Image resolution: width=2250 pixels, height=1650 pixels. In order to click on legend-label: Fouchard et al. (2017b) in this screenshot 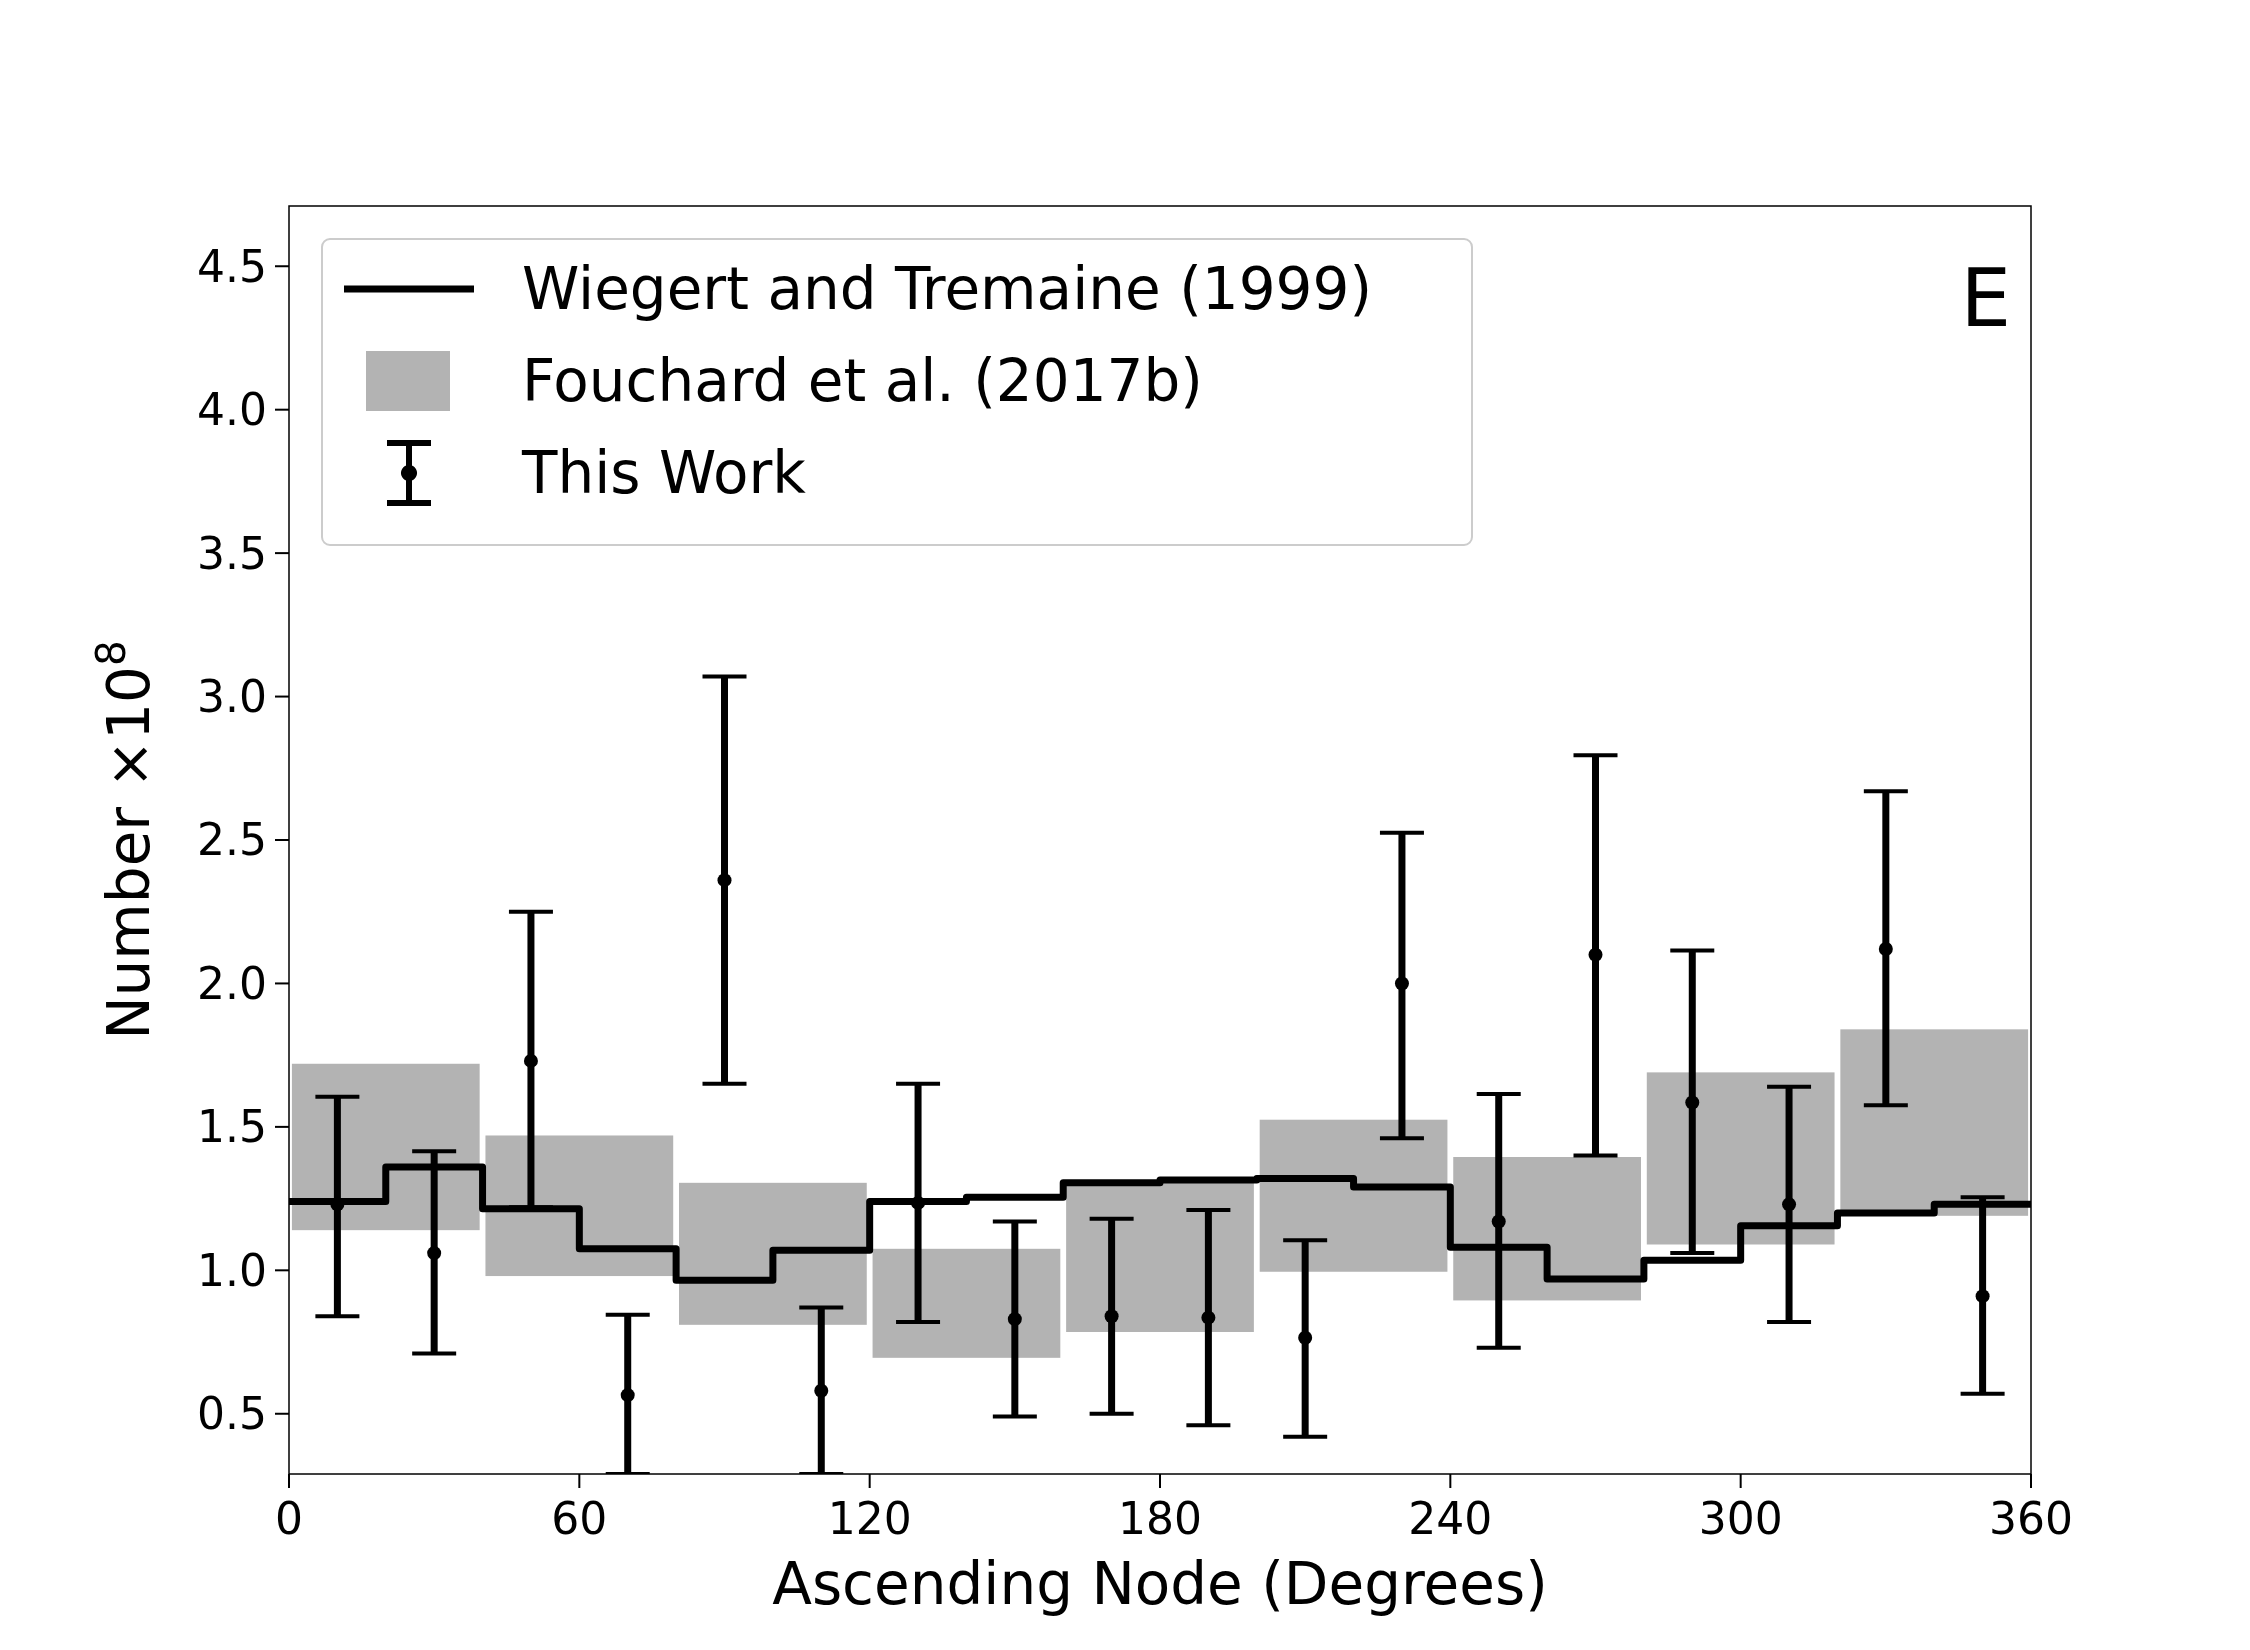, I will do `click(862, 381)`.